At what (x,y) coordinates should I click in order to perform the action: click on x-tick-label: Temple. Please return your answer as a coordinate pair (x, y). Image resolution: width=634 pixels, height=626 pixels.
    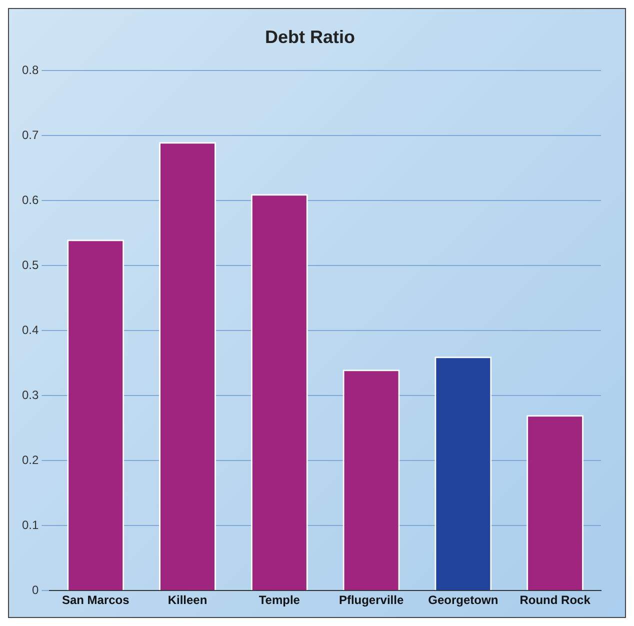
    Looking at the image, I should click on (279, 600).